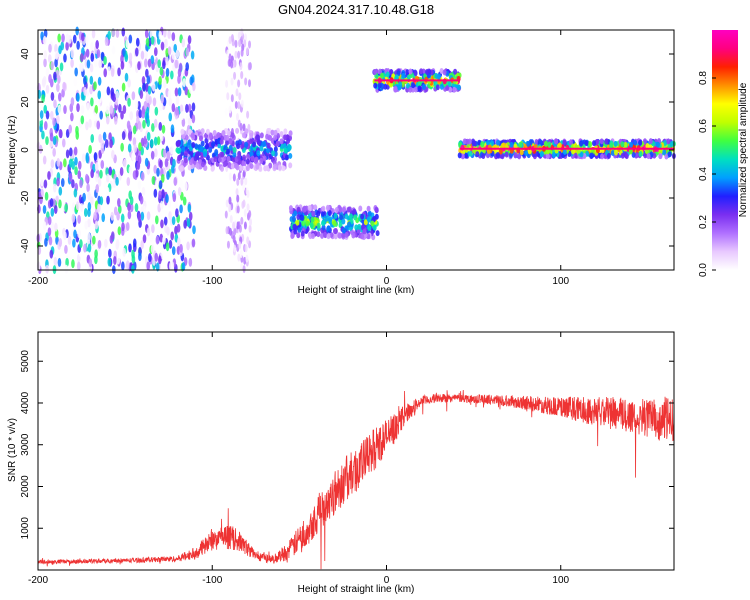 This screenshot has width=750, height=600. What do you see at coordinates (25, 444) in the screenshot?
I see `y-tick-label: 3000` at bounding box center [25, 444].